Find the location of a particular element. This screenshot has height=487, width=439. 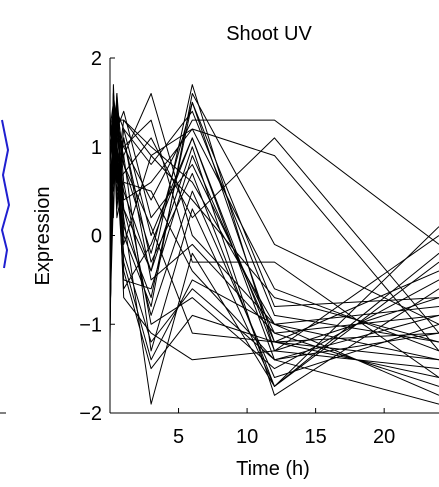

y-tick-label: 0 is located at coordinates (96, 237).